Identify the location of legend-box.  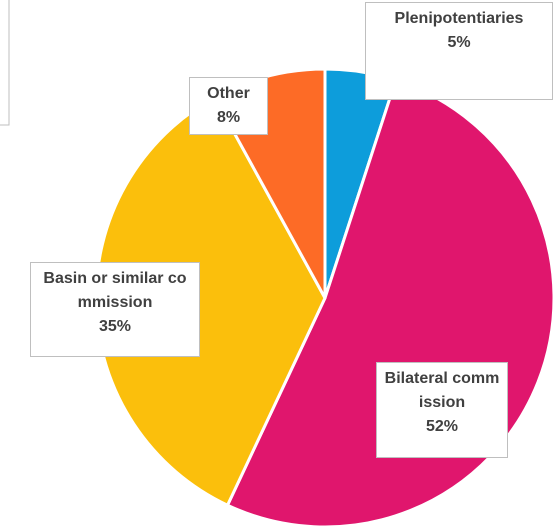
(5, 63).